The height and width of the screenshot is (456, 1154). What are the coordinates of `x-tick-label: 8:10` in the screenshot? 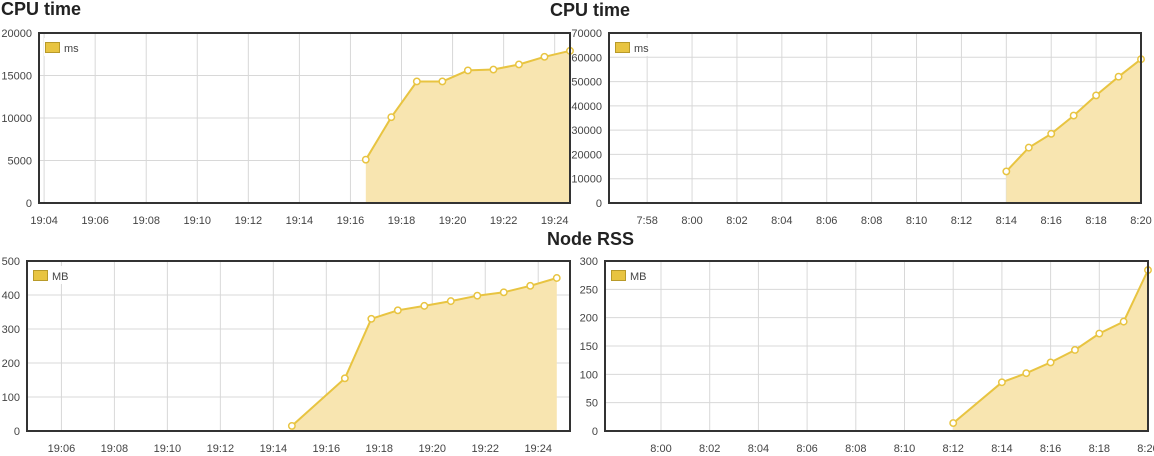 It's located at (916, 221).